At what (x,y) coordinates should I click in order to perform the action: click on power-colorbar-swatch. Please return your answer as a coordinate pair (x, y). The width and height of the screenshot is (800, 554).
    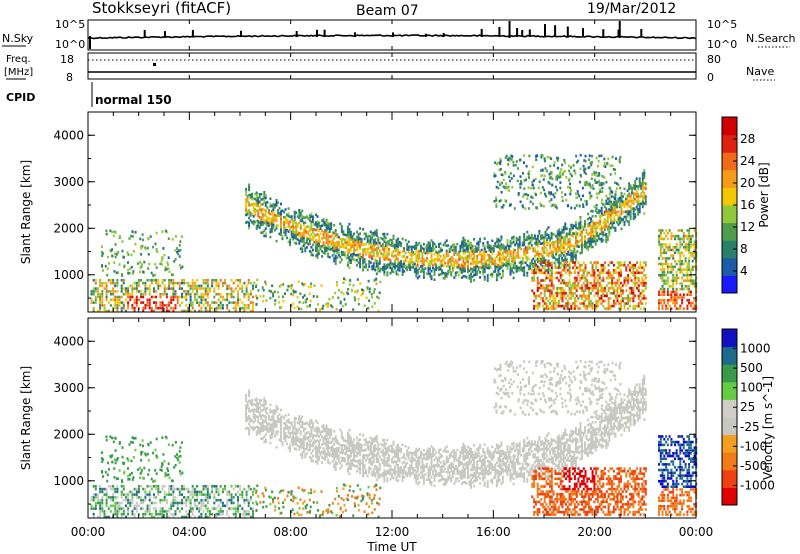
    Looking at the image, I should click on (729, 143).